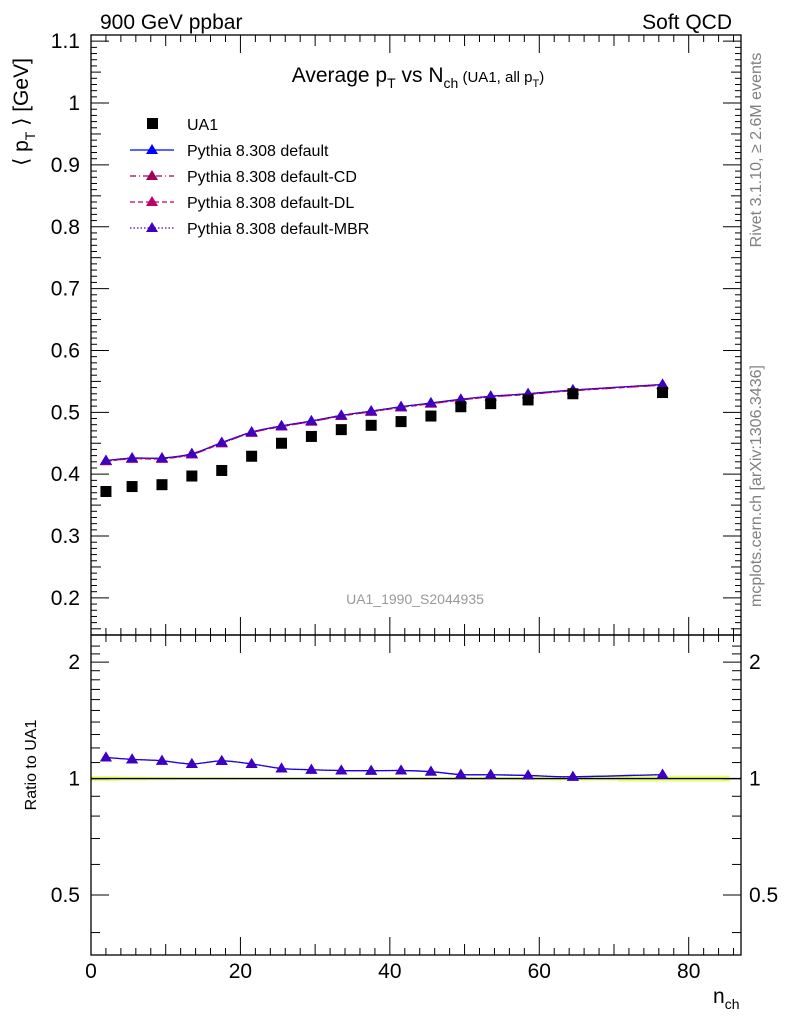 The height and width of the screenshot is (1024, 786). I want to click on main-line-default-mbr, so click(384, 422).